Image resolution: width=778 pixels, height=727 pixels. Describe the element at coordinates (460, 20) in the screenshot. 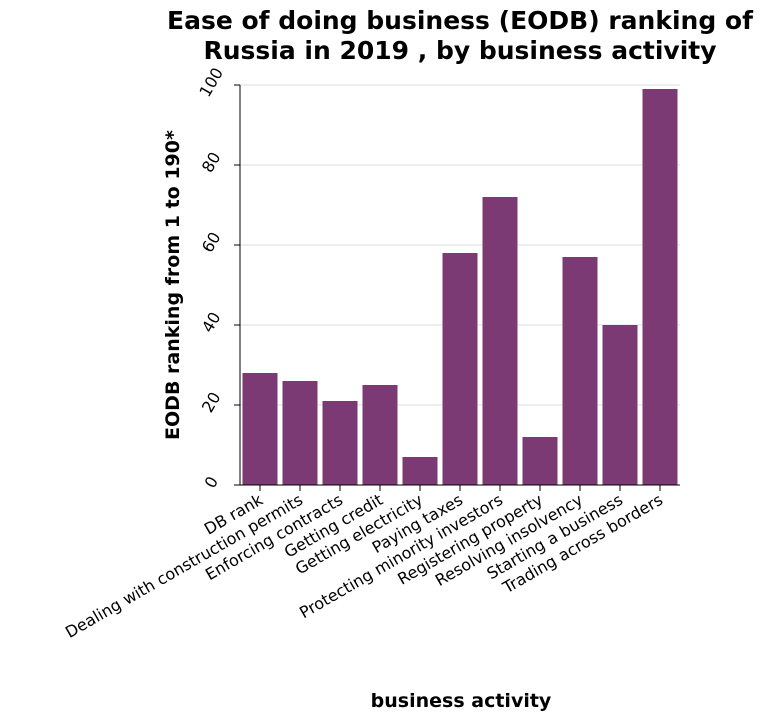

I see `chart-title-line-1: Ease of doing business (EODB) ranking of` at that location.